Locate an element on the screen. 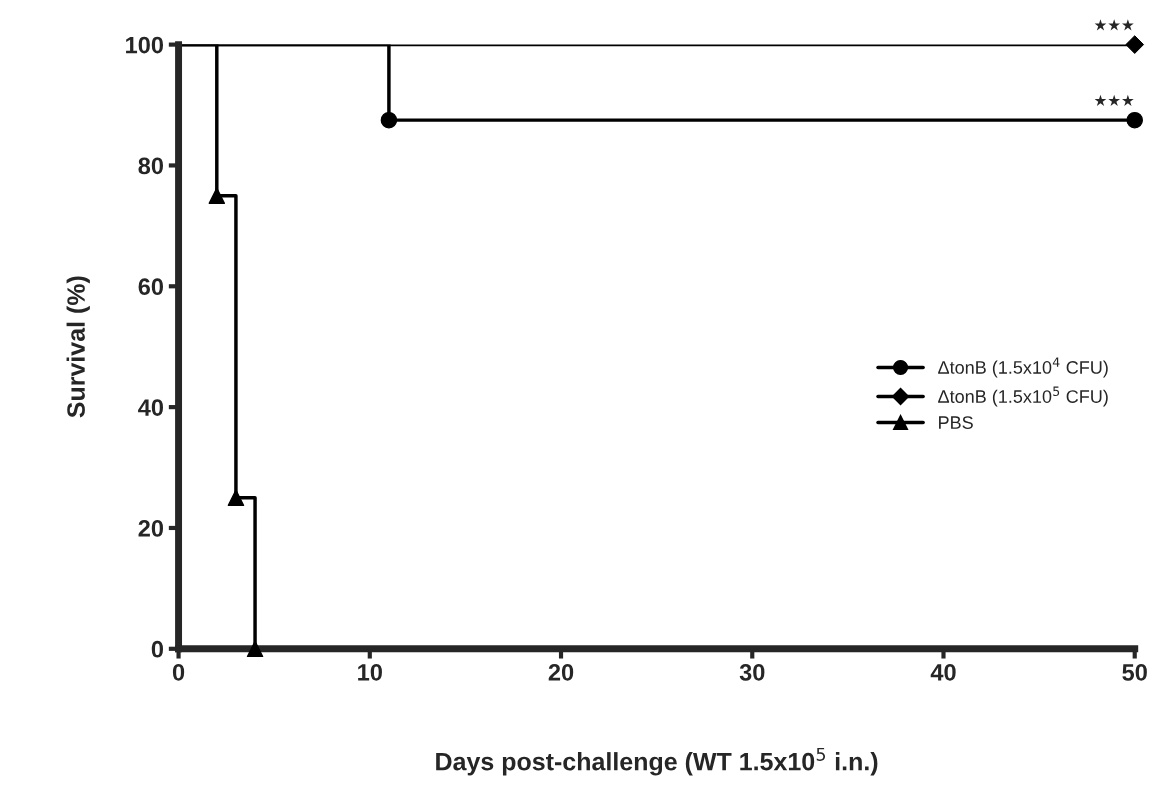 This screenshot has width=1152, height=811. y-tick-label: 0 is located at coordinates (157, 649).